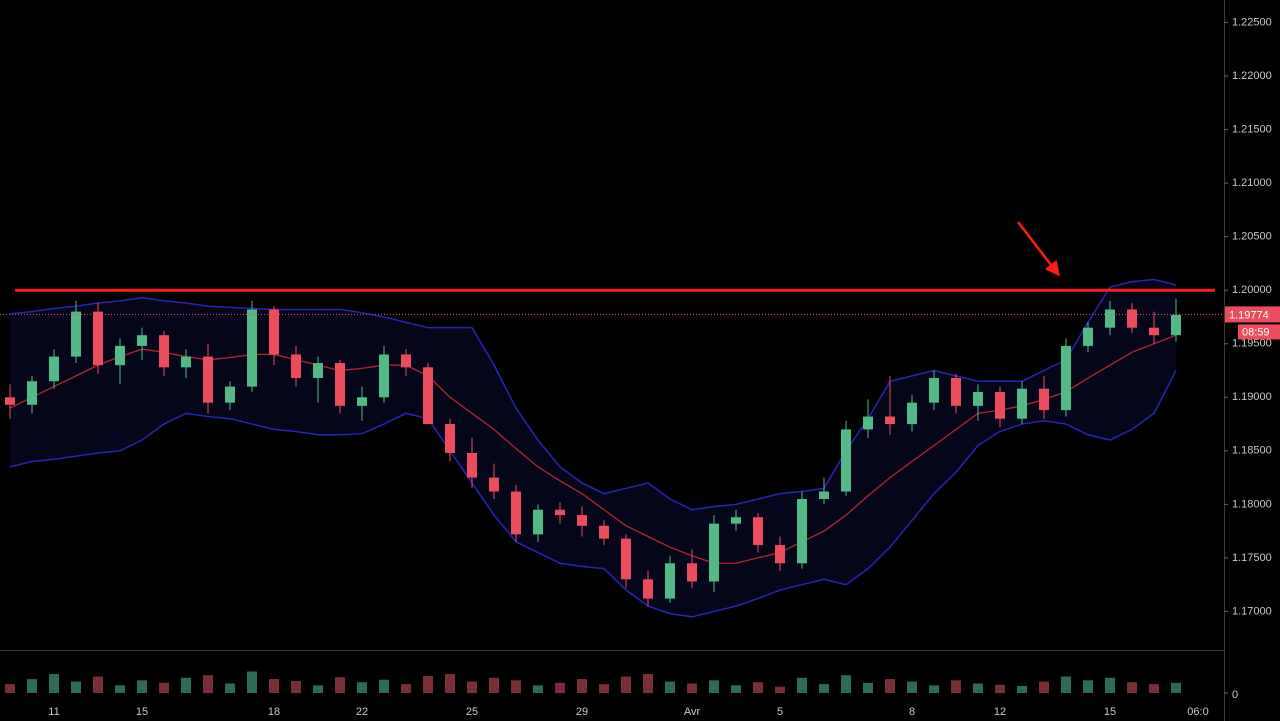 The width and height of the screenshot is (1280, 721). I want to click on y-tick-label: 1.20000, so click(1252, 290).